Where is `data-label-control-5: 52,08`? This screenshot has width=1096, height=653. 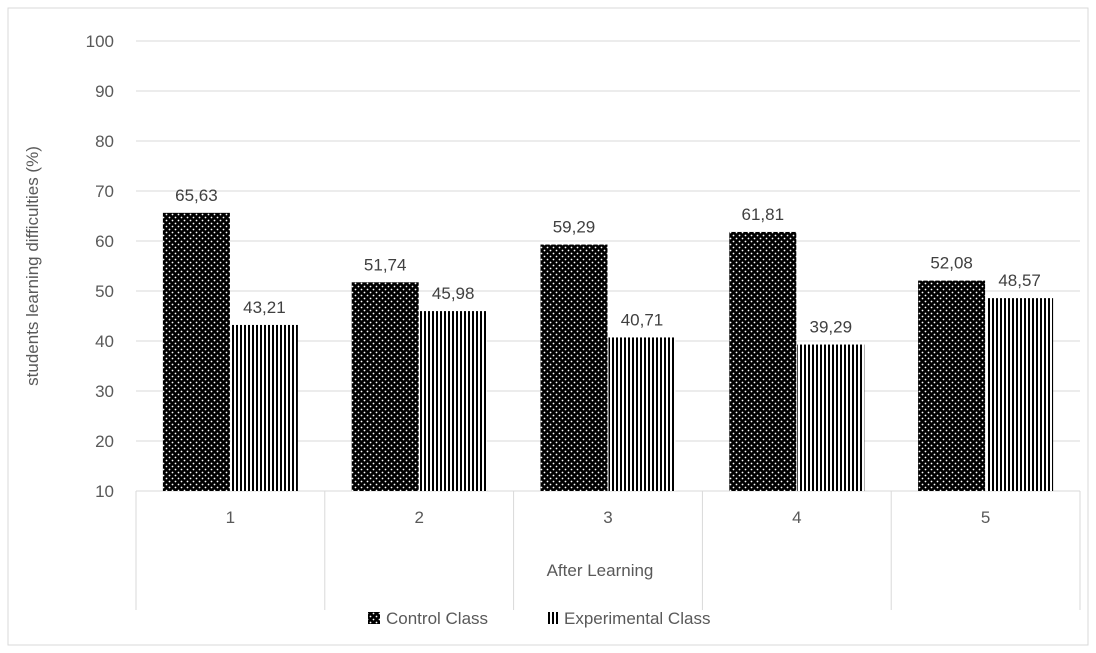
data-label-control-5: 52,08 is located at coordinates (951, 263).